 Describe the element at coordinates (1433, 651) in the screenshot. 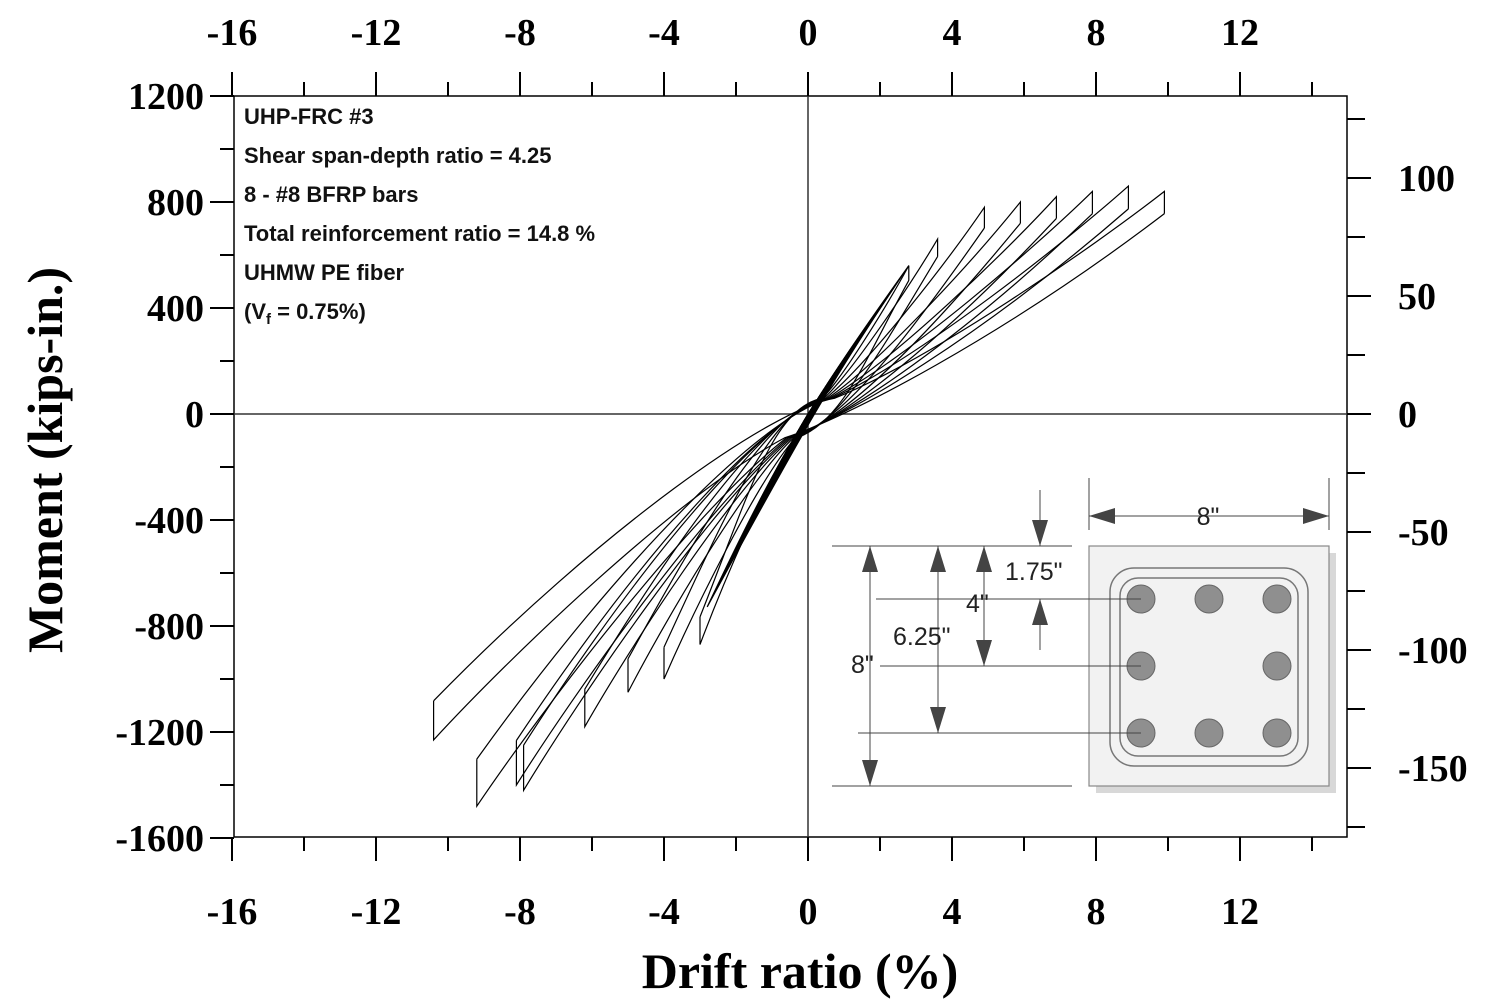

I see `y2-tick-label-right: -100` at that location.